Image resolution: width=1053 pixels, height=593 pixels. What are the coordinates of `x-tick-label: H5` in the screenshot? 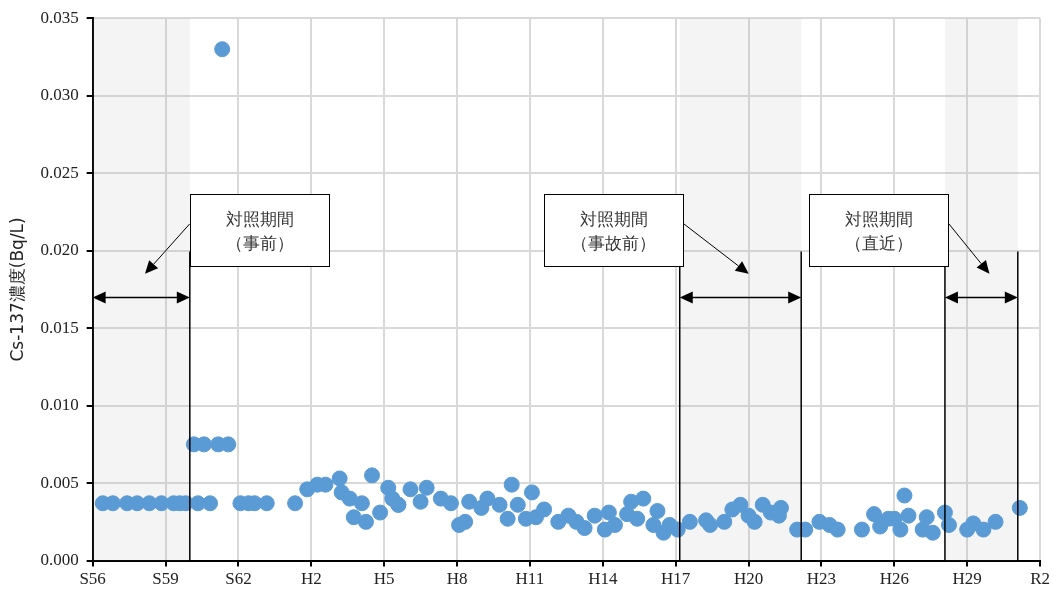 It's located at (384, 579).